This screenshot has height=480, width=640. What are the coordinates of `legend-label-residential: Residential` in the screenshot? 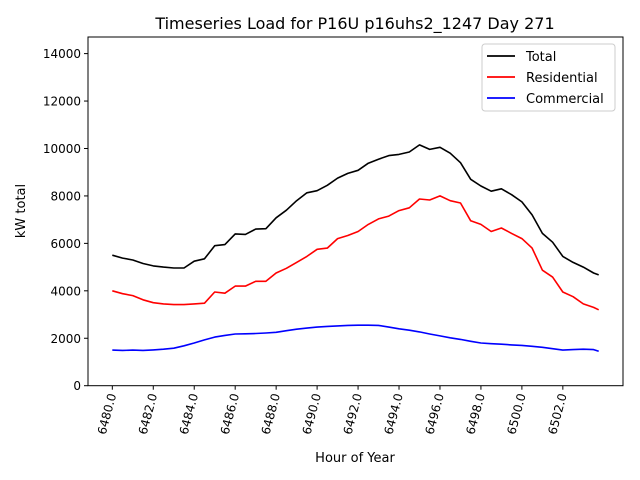 It's located at (562, 78).